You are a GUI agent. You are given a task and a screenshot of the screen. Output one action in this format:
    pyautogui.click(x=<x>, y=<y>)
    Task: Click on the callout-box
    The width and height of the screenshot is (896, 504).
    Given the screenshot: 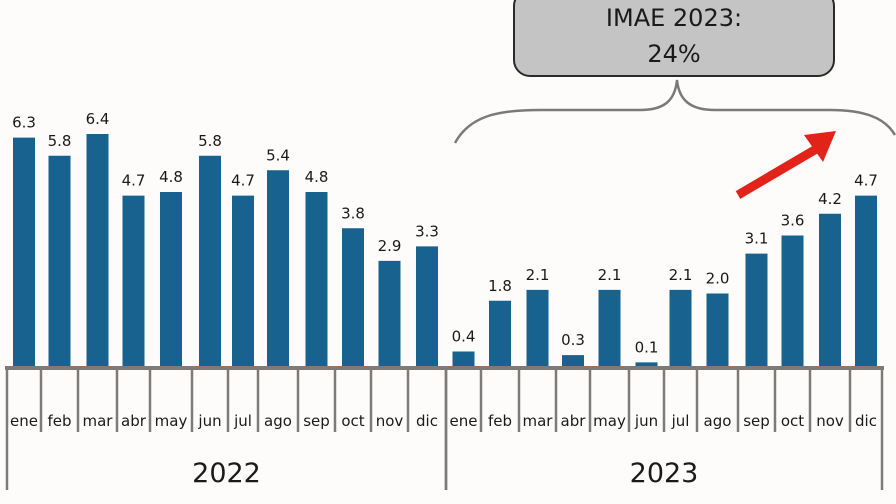 What is the action you would take?
    pyautogui.click(x=674, y=38)
    